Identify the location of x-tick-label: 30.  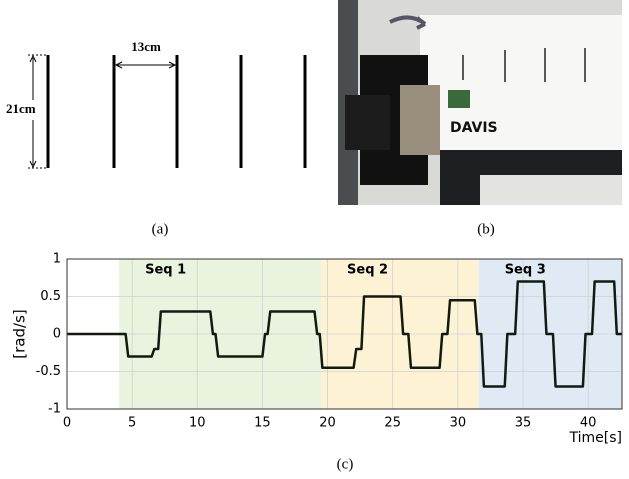
(458, 423).